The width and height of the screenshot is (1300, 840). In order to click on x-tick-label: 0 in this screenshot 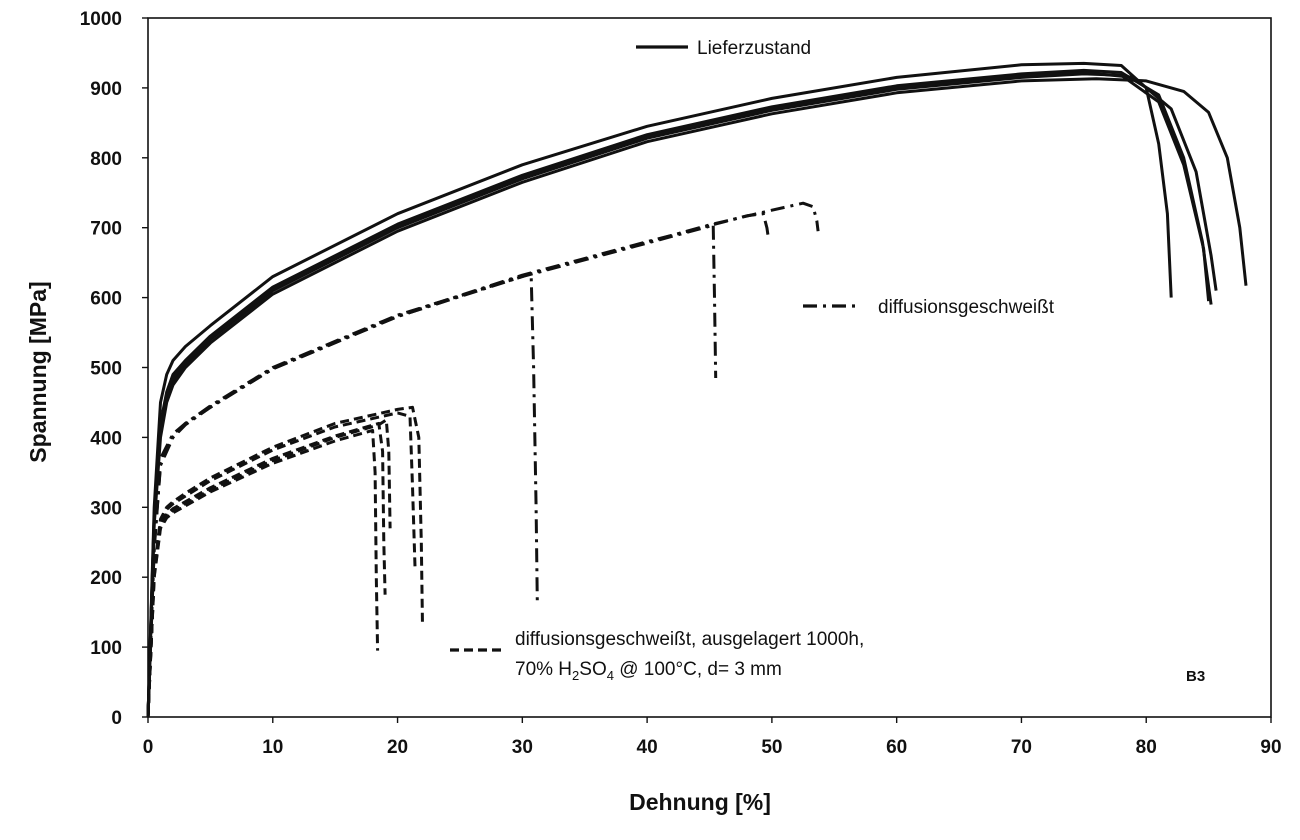, I will do `click(148, 747)`.